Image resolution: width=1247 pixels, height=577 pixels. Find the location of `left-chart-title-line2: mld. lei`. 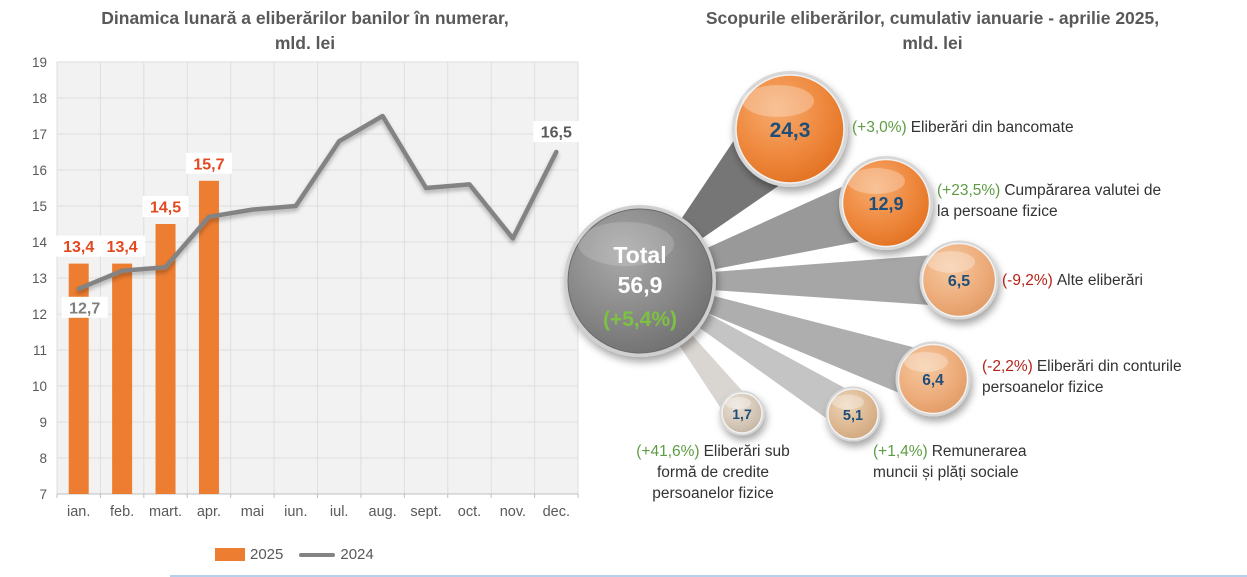

left-chart-title-line2: mld. lei is located at coordinates (305, 42).